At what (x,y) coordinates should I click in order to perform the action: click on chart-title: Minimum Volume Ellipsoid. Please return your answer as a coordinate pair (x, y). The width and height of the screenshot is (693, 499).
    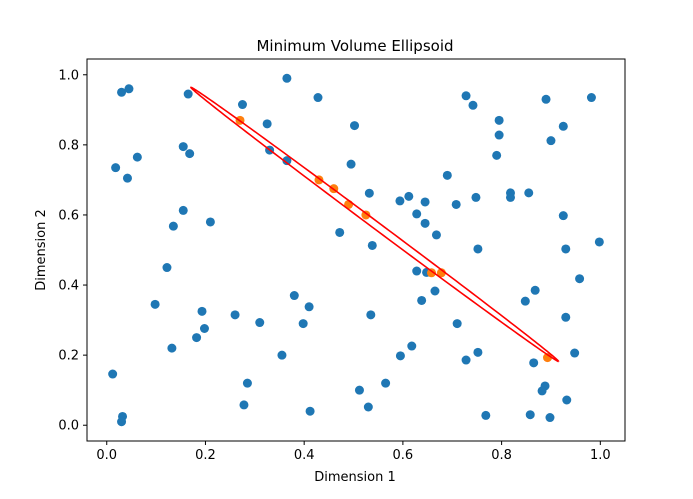
    Looking at the image, I should click on (354, 46).